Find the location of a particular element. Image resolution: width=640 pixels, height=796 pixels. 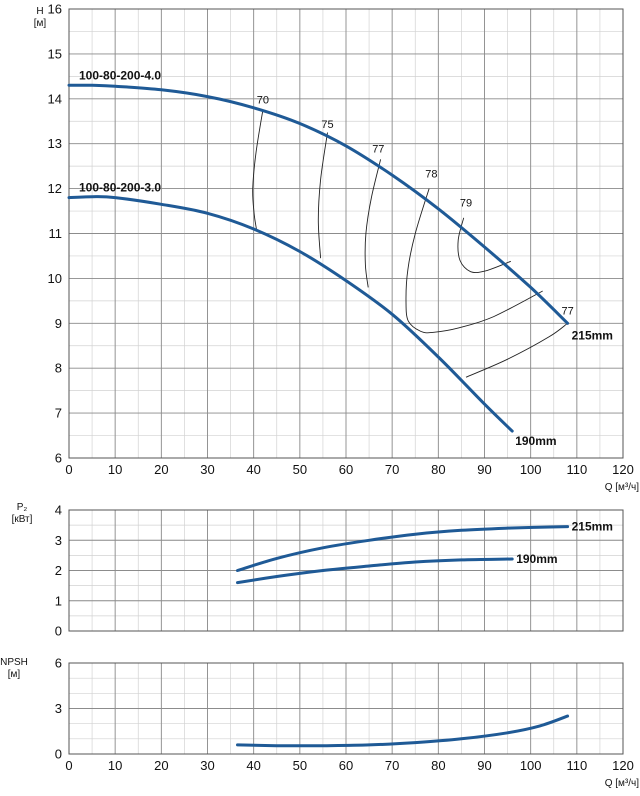

y-tick-label: 4 is located at coordinates (58, 510).